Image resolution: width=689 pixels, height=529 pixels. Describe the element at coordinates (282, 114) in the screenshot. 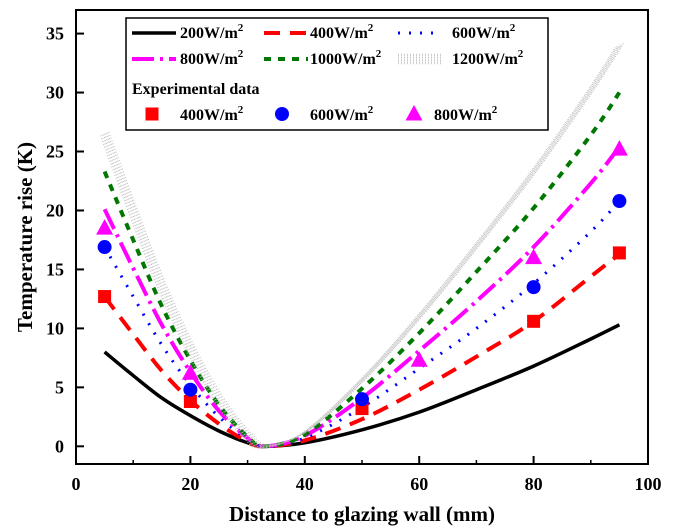

I see `legend-marker-circle` at that location.